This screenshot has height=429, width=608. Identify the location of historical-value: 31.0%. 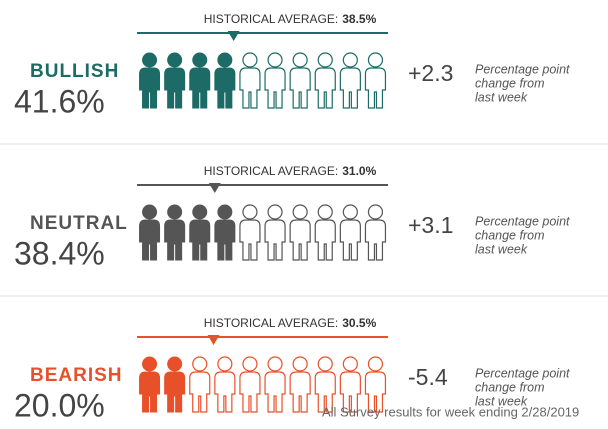
(359, 171).